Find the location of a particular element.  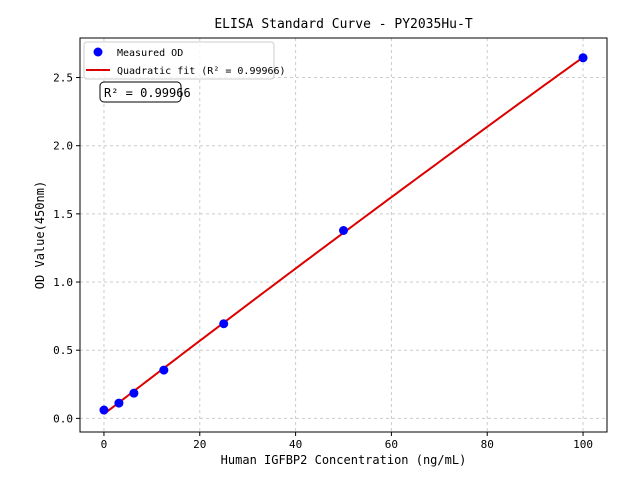

legend-marker-points is located at coordinates (98, 52).